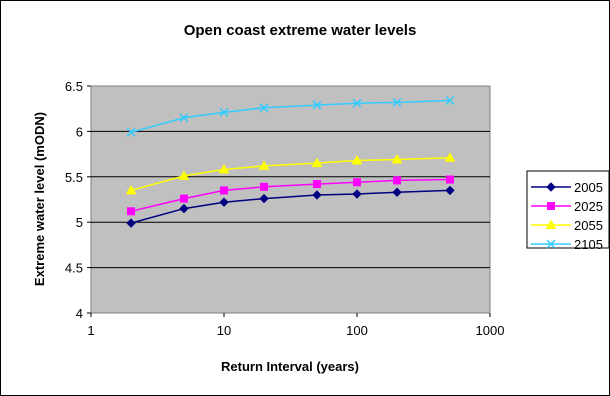 The image size is (610, 396). What do you see at coordinates (567, 225) in the screenshot?
I see `legend-item-2055: 2055` at bounding box center [567, 225].